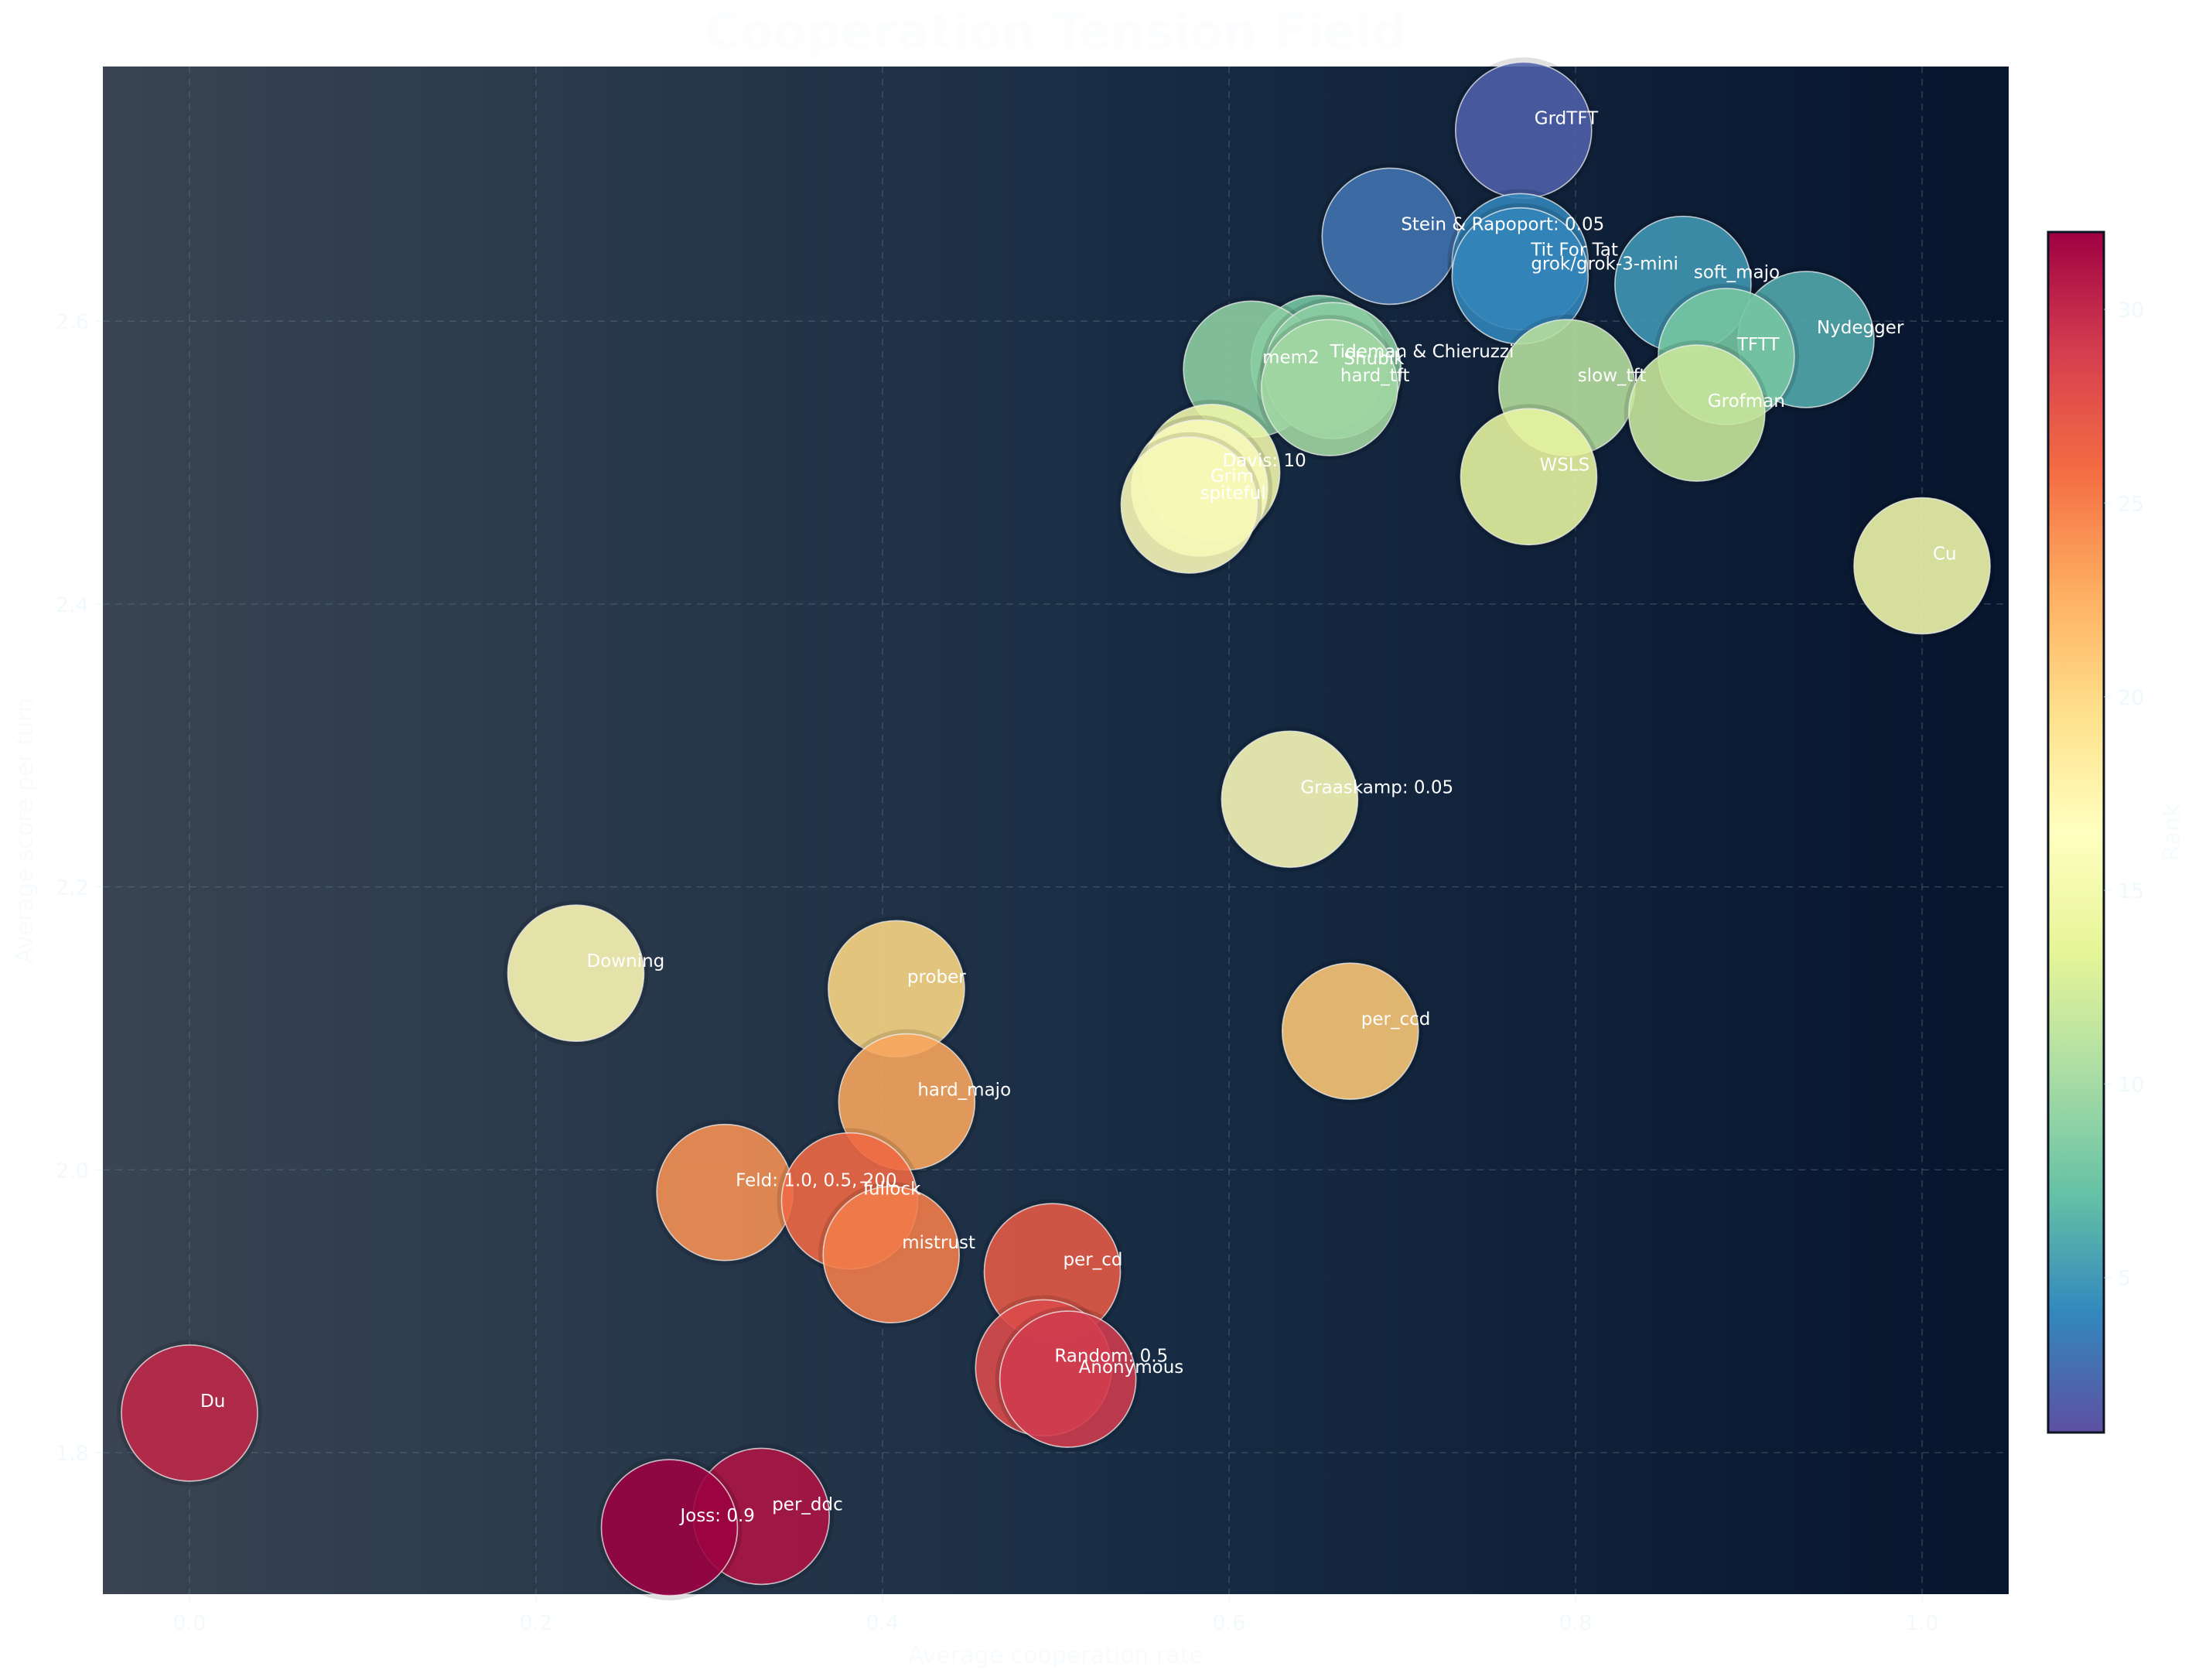 The height and width of the screenshot is (1680, 2192). Describe the element at coordinates (1396, 1020) in the screenshot. I see `point-label: per_ccd` at that location.